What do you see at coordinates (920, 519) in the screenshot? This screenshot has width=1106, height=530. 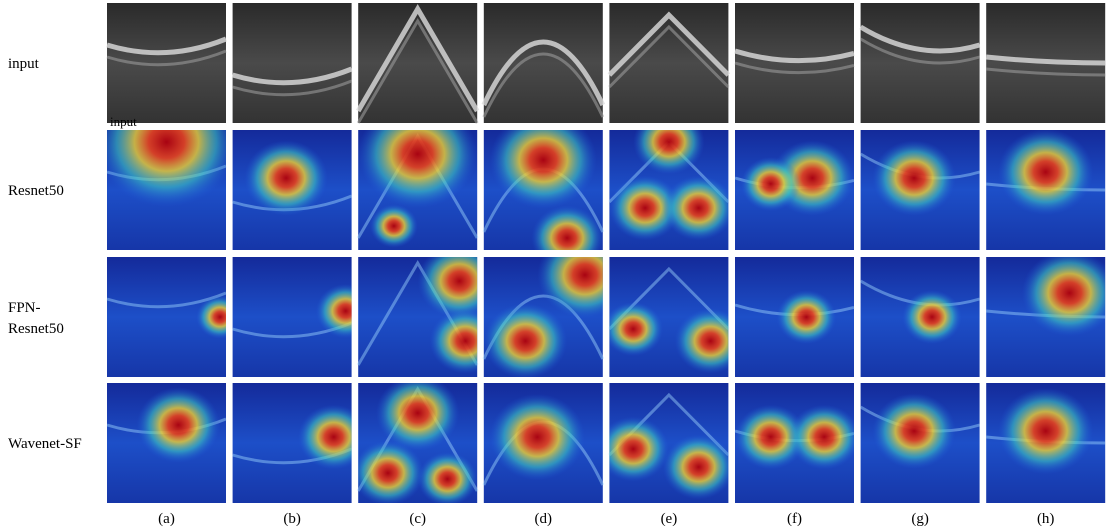 I see `column-label: (g)` at bounding box center [920, 519].